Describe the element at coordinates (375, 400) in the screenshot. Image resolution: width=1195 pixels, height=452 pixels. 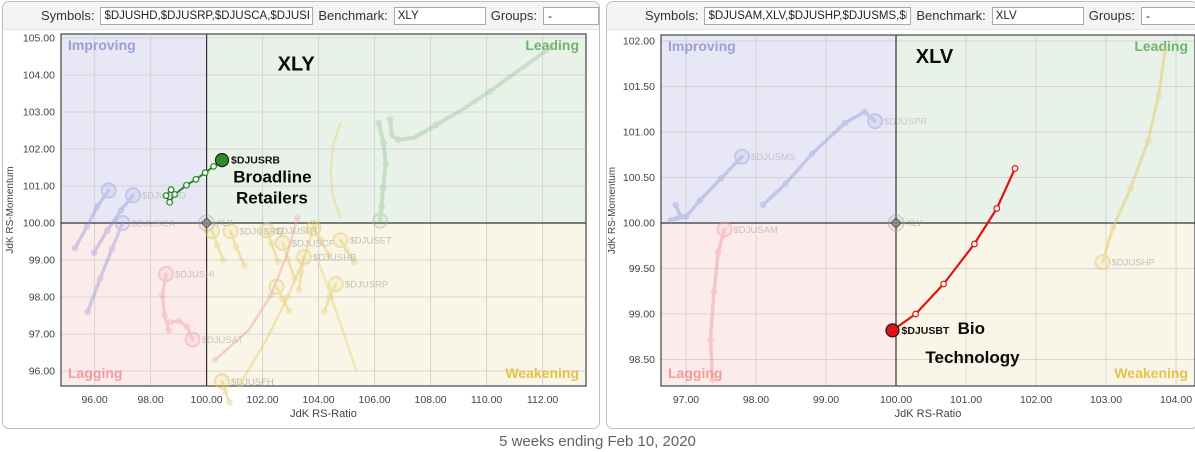
I see `x-tick-label: 106.00` at that location.